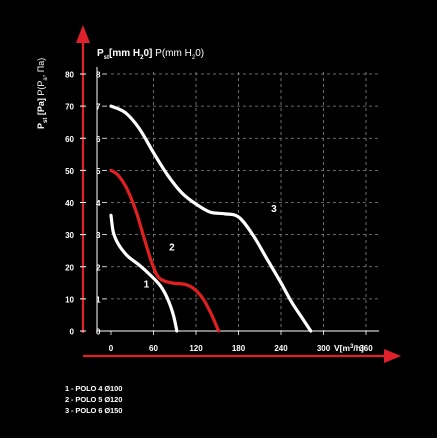  I want to click on x-tick-label: 360, so click(366, 348).